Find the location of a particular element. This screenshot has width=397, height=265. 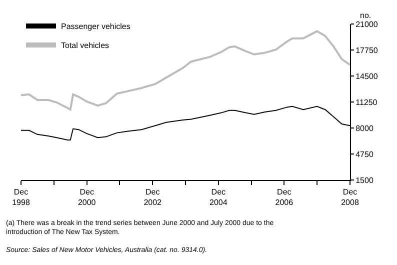

y-tick-label: 11250 is located at coordinates (367, 102).